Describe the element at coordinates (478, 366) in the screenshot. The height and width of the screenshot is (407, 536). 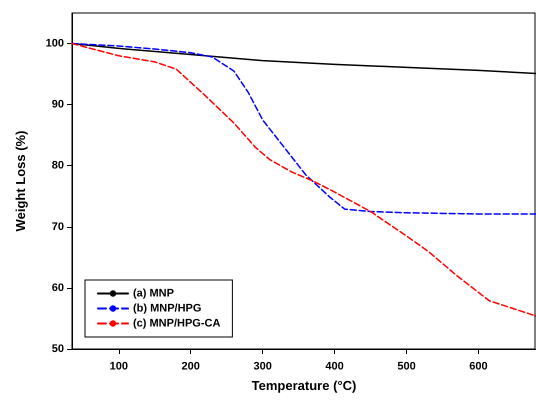
I see `x-tick-label: 600` at that location.